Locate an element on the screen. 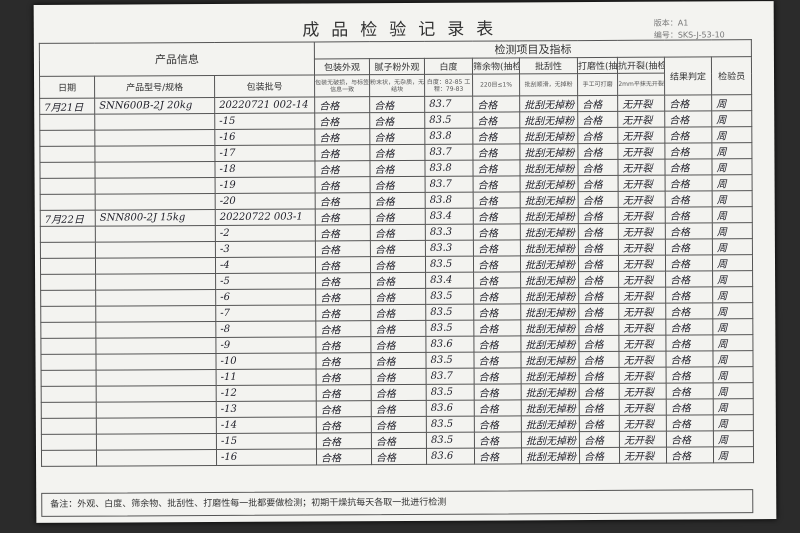  column-header: 批刮性 is located at coordinates (548, 65).